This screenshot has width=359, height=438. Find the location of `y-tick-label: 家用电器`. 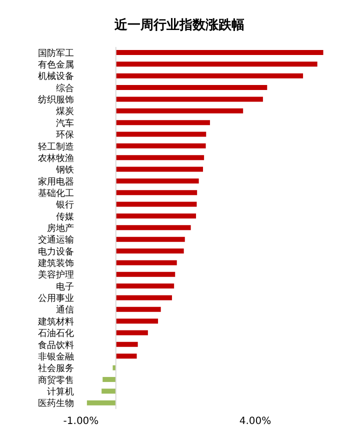

y-tick-label: 家用电器 is located at coordinates (56, 182).